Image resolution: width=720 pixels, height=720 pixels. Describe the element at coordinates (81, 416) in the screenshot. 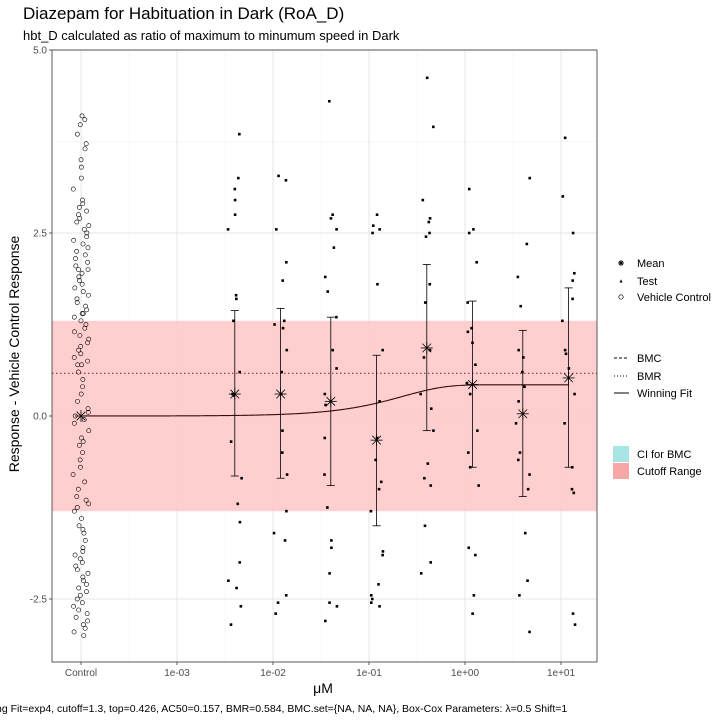

I see `control-mean-marker` at that location.